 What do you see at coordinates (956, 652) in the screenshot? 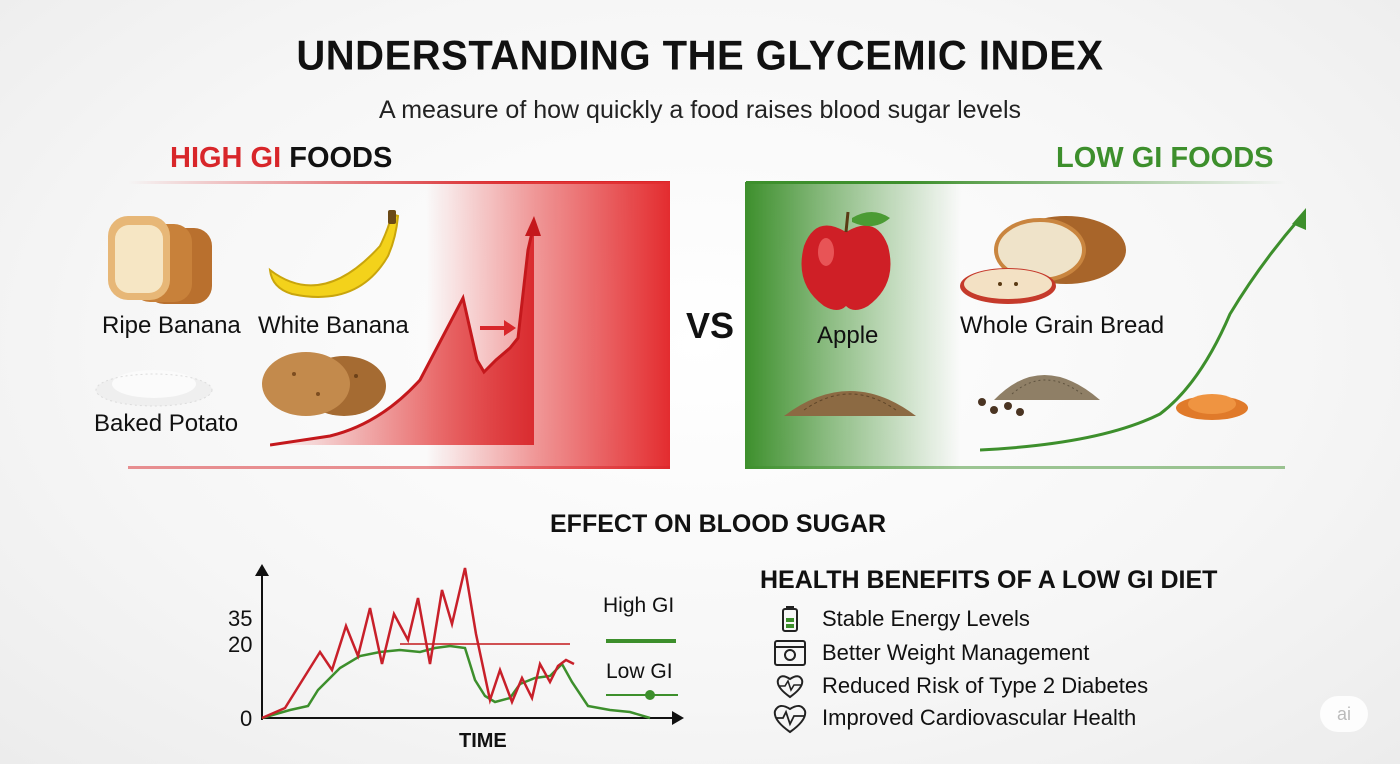
I see `benefit-text: Better Weight Management` at bounding box center [956, 652].